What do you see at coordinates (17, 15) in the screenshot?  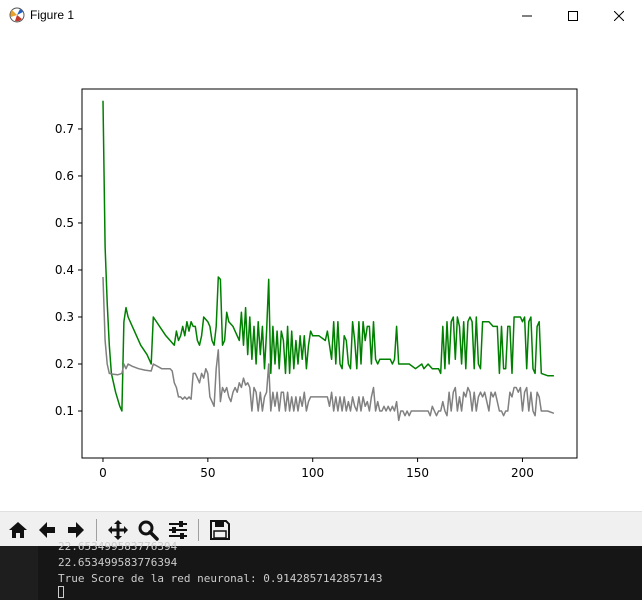 I see `matplotlib-icon` at bounding box center [17, 15].